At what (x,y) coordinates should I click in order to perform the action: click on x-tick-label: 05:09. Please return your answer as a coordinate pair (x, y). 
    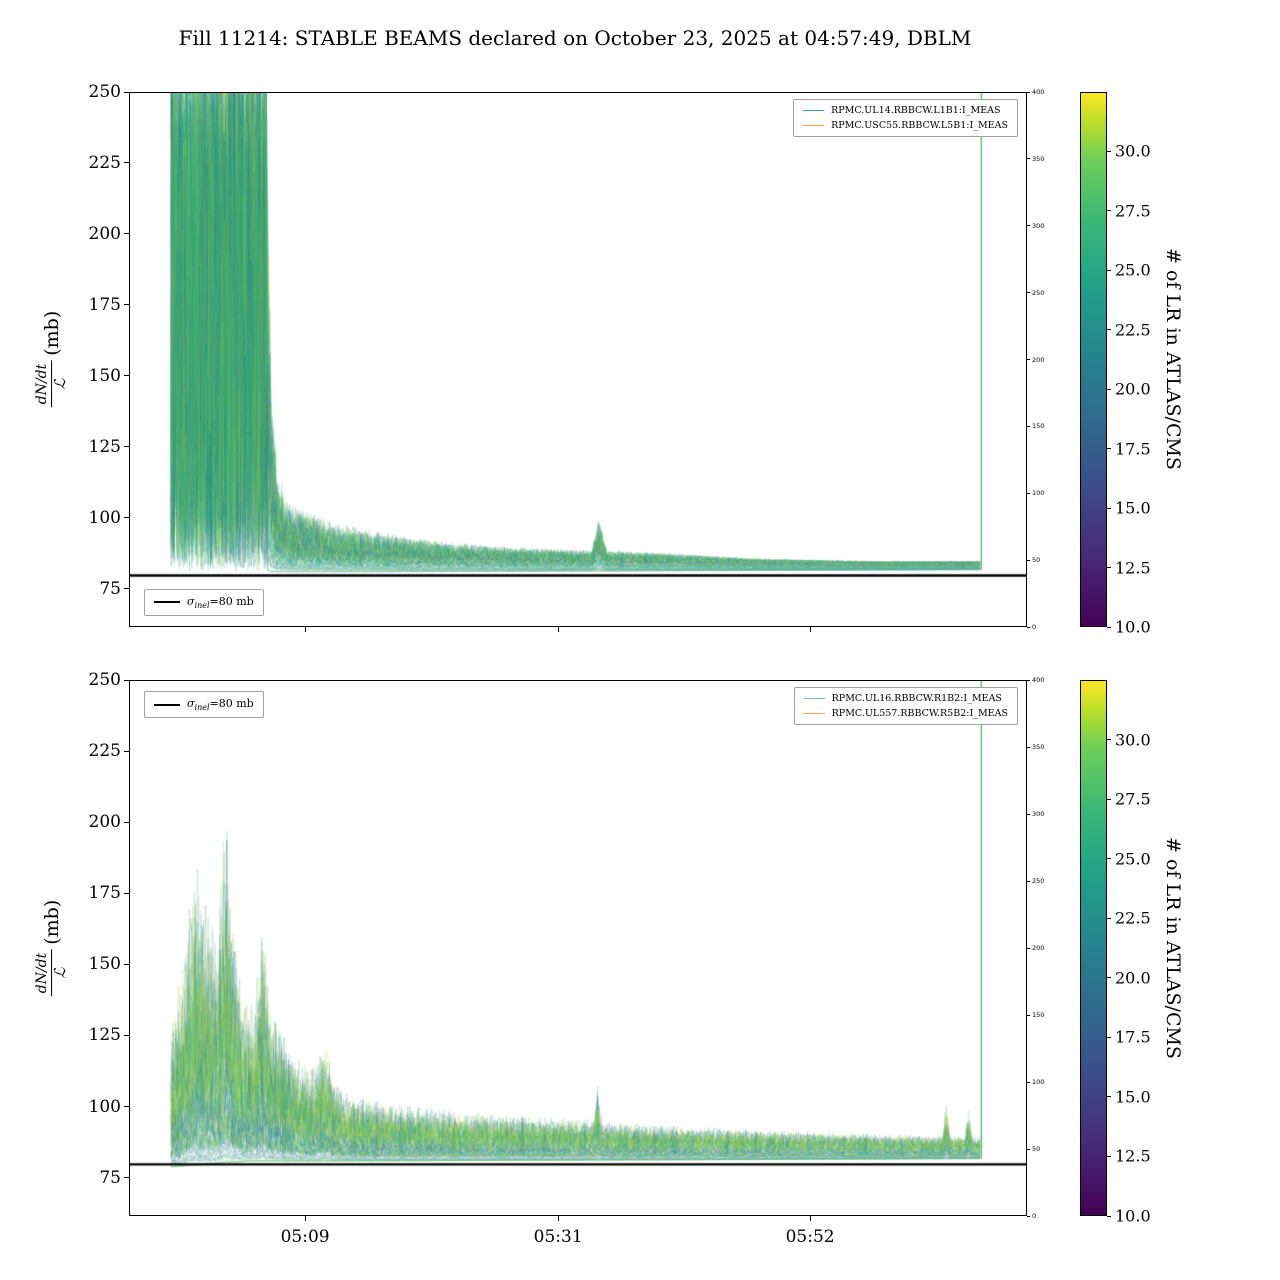
    Looking at the image, I should click on (305, 1237).